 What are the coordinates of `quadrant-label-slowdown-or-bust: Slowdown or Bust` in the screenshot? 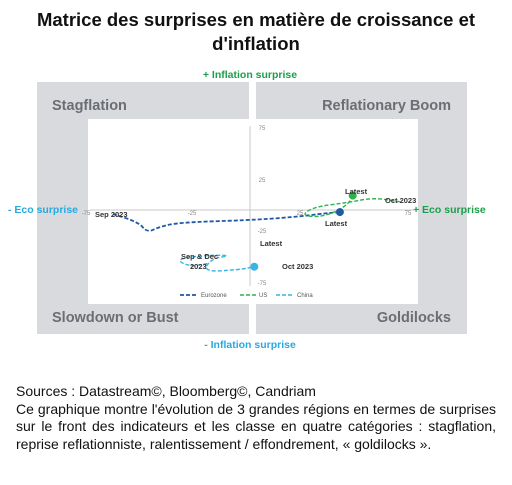 It's located at (115, 318).